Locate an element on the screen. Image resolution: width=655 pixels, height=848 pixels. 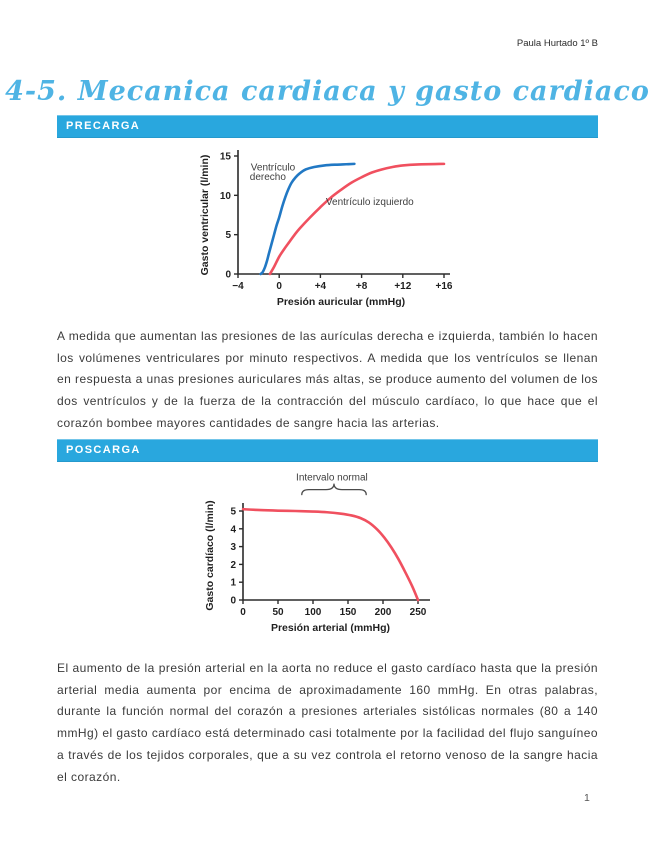
curve-annotation: Intervalo normal is located at coordinates (332, 478).